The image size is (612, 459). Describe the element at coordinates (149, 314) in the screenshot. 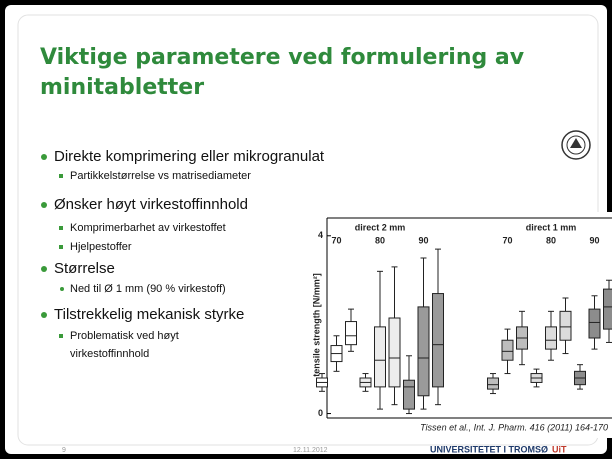

I see `bullet: Tilstrekkelig mekanisk styrke` at that location.